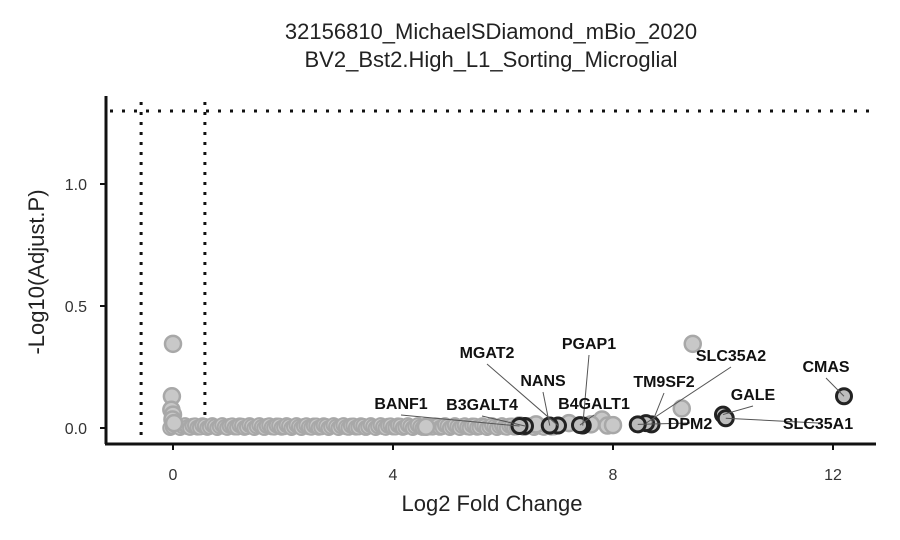  I want to click on gene-label-pgap1: PGAP1, so click(589, 344).